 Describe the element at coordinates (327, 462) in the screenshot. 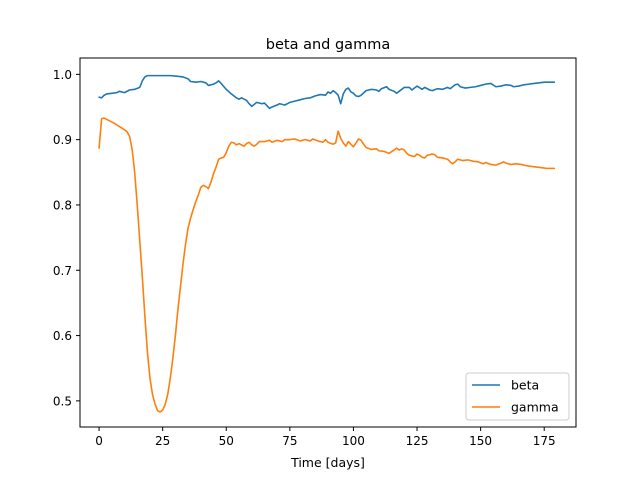

I see `x-axis-label: Time [days]` at that location.